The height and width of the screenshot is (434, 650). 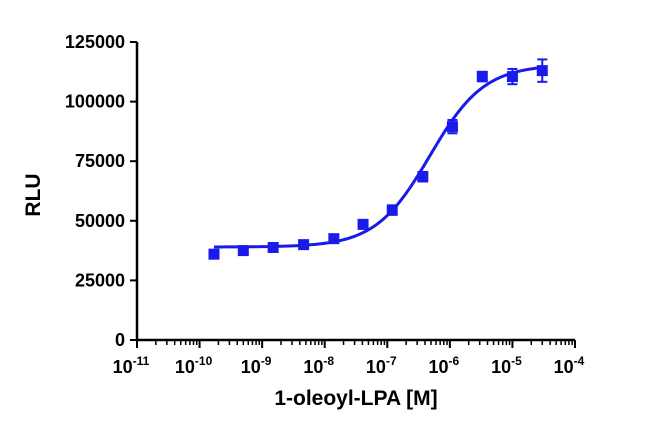 I want to click on x-tick-label: 10⁻⁴, so click(x=569, y=365).